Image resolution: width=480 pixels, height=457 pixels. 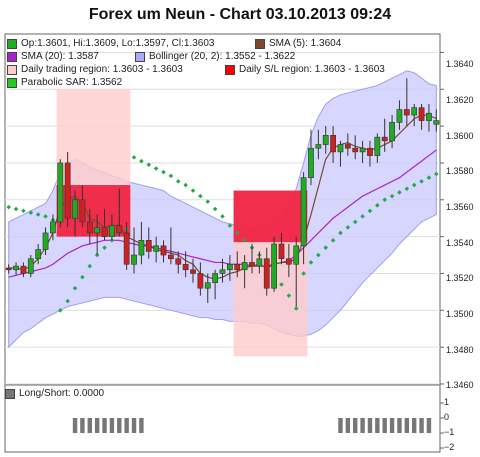 What do you see at coordinates (460, 314) in the screenshot?
I see `y-tick: 1.3500` at bounding box center [460, 314].